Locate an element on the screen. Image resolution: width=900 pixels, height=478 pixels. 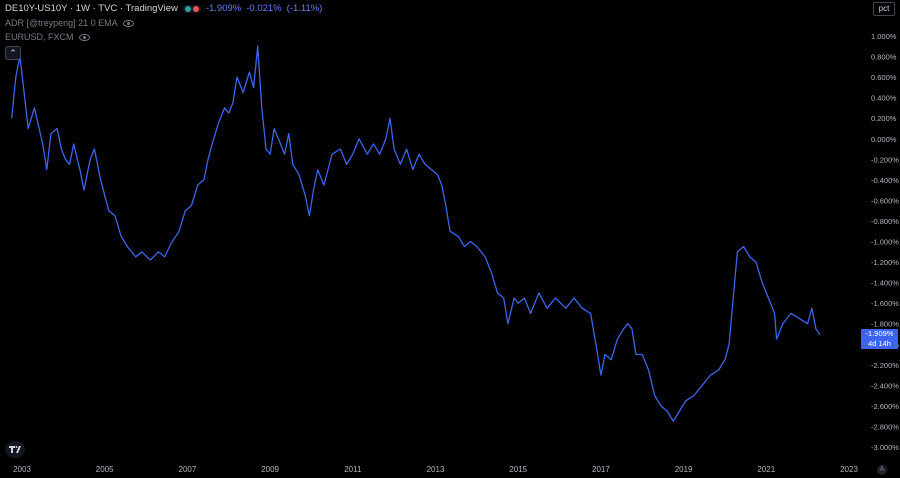
change-percent: (-1.11%) is located at coordinates (304, 8).